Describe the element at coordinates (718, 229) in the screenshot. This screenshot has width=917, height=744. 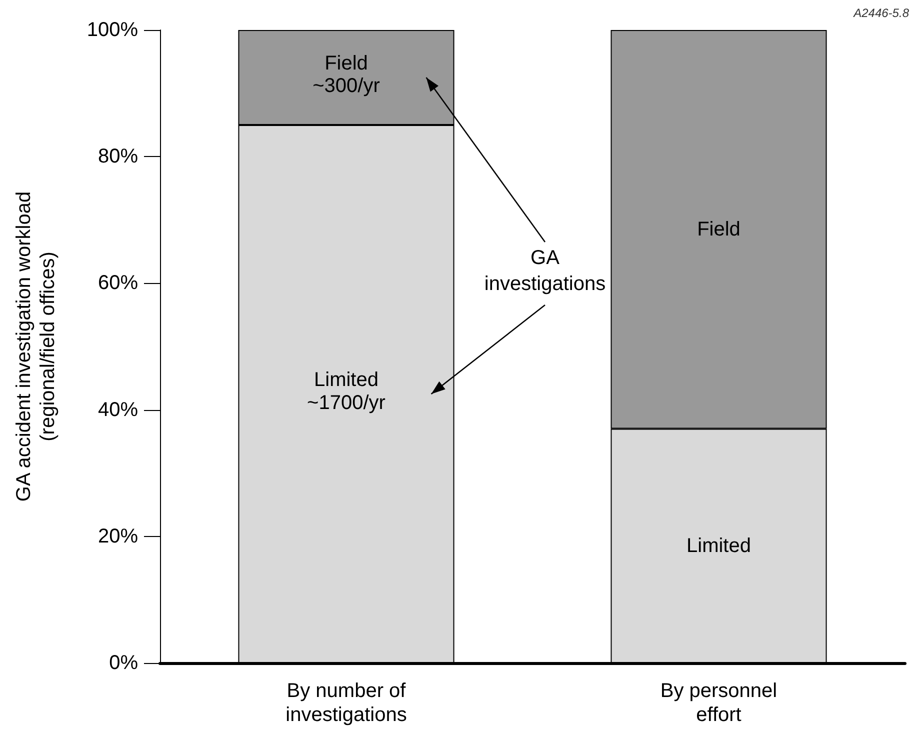
I see `text: Field` at that location.